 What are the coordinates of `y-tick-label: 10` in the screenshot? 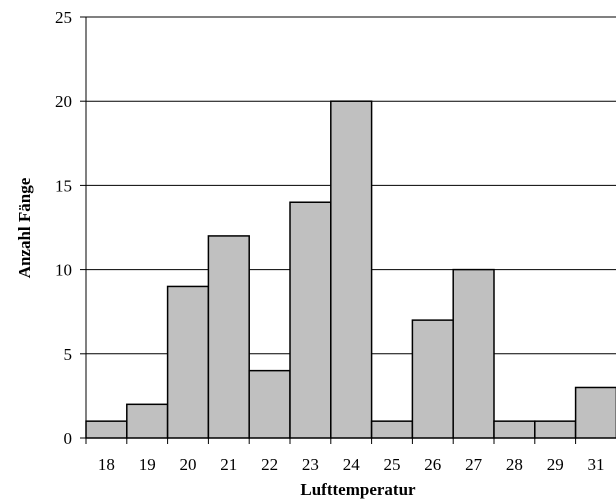 It's located at (63, 270).